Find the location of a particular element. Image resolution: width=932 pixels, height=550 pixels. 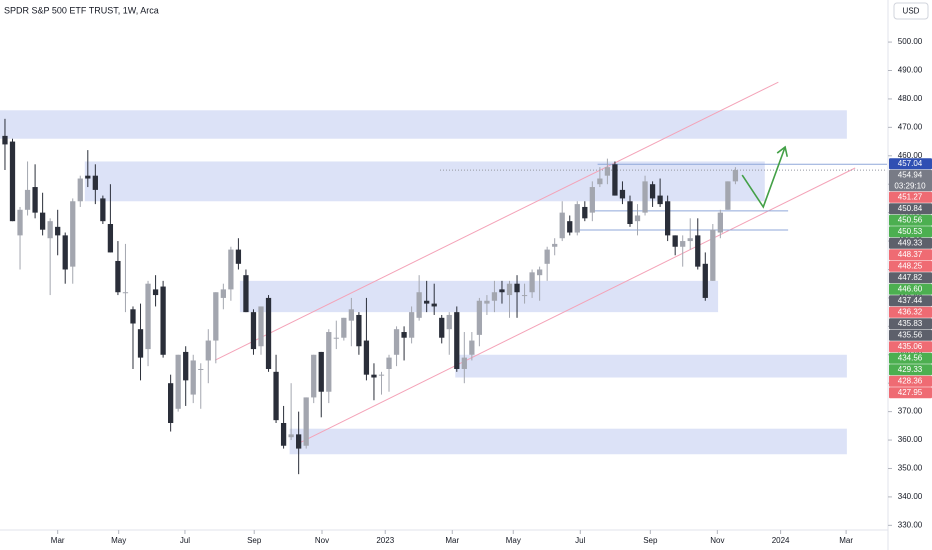

price-label: 454.94 is located at coordinates (910, 175).